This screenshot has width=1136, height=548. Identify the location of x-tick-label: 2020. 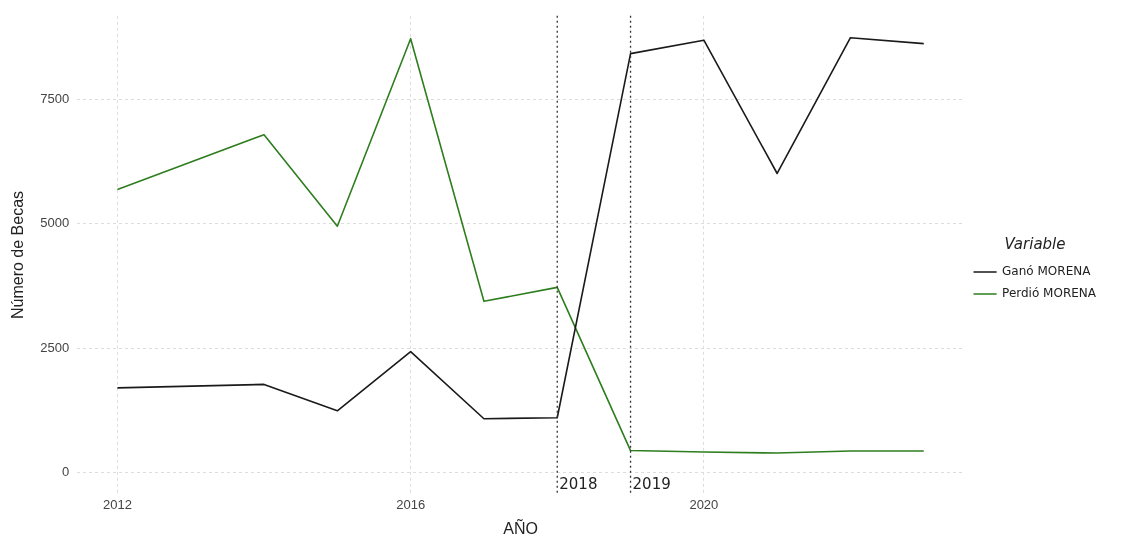
(704, 504).